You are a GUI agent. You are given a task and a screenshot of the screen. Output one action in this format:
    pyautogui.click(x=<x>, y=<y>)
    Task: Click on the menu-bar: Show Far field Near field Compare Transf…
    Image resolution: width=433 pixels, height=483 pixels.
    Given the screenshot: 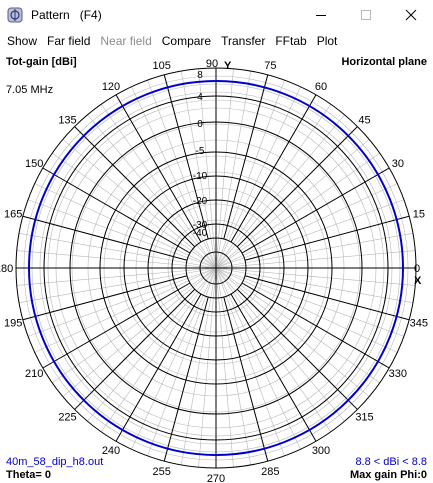 What is the action you would take?
    pyautogui.click(x=216, y=41)
    